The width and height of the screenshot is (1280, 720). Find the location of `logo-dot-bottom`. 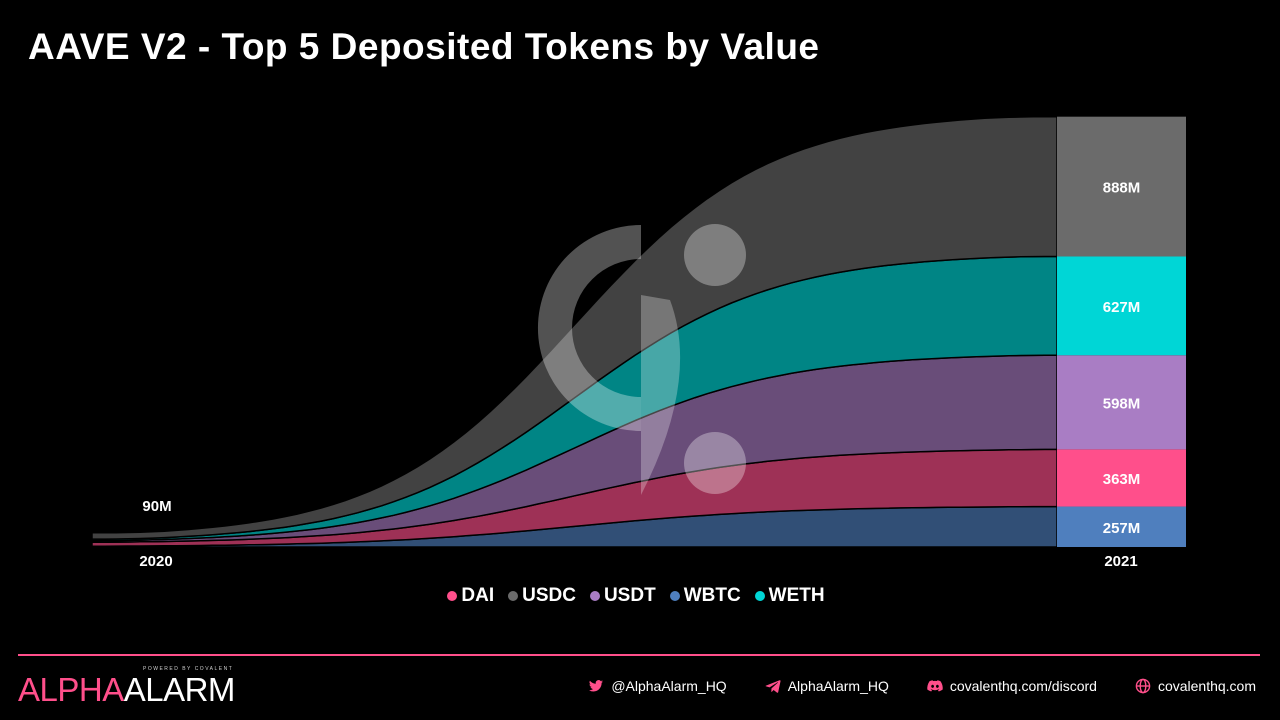

logo-dot-bottom is located at coordinates (715, 463).